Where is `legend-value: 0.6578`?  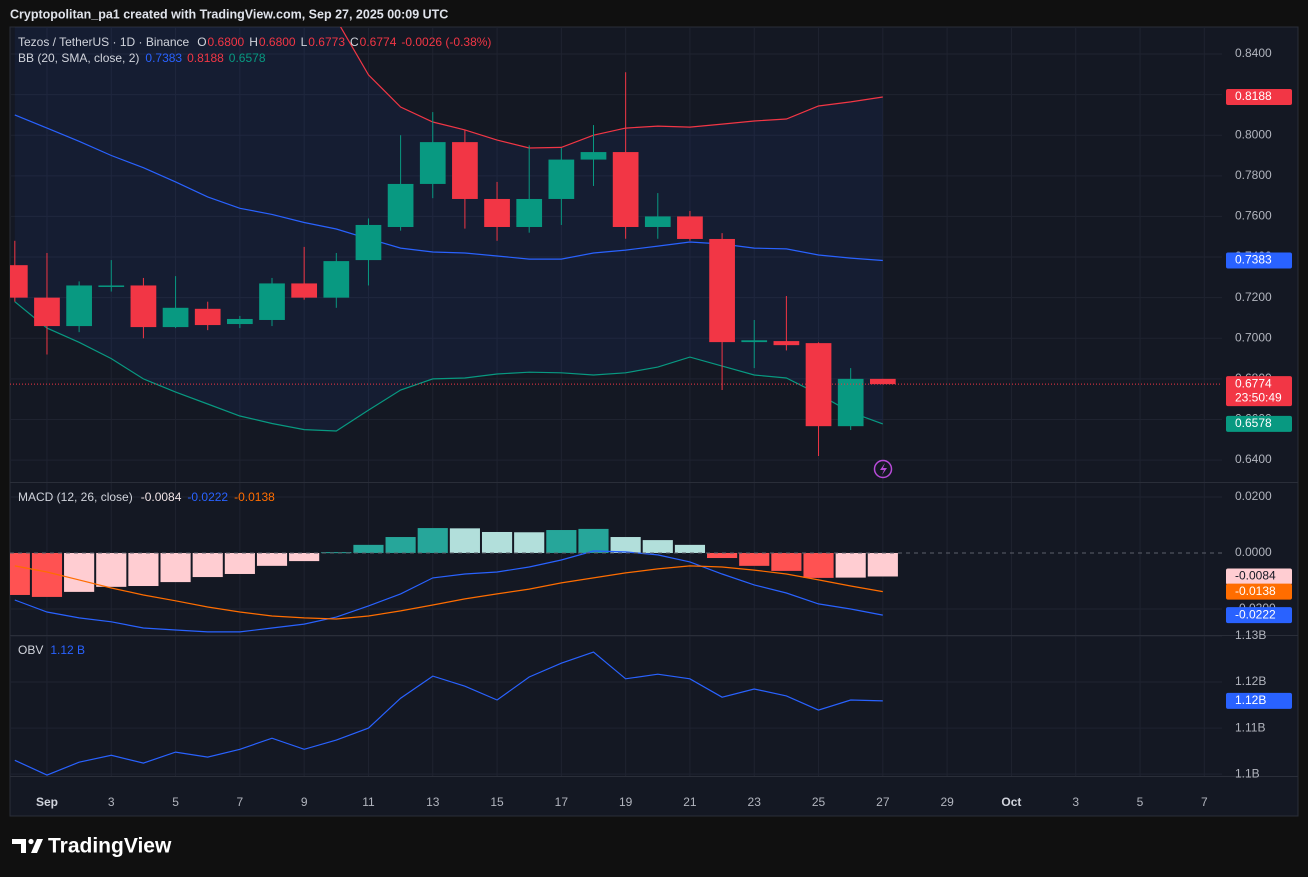 legend-value: 0.6578 is located at coordinates (247, 58).